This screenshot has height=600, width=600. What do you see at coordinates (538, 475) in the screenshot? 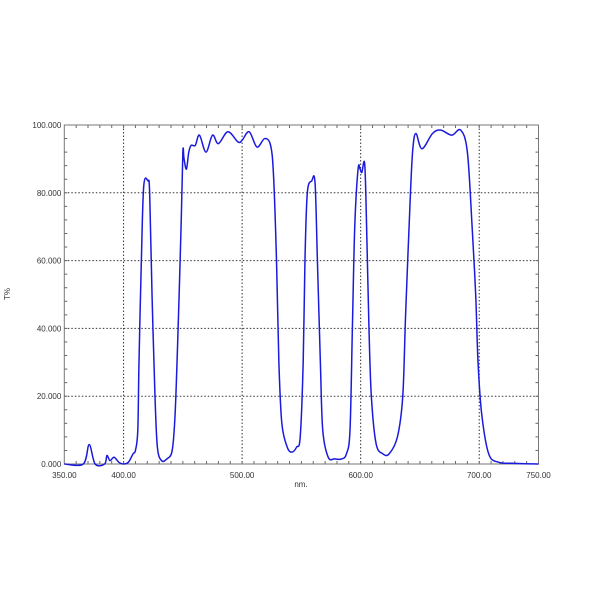
I see `x-tick-label: 750.00` at bounding box center [538, 475].